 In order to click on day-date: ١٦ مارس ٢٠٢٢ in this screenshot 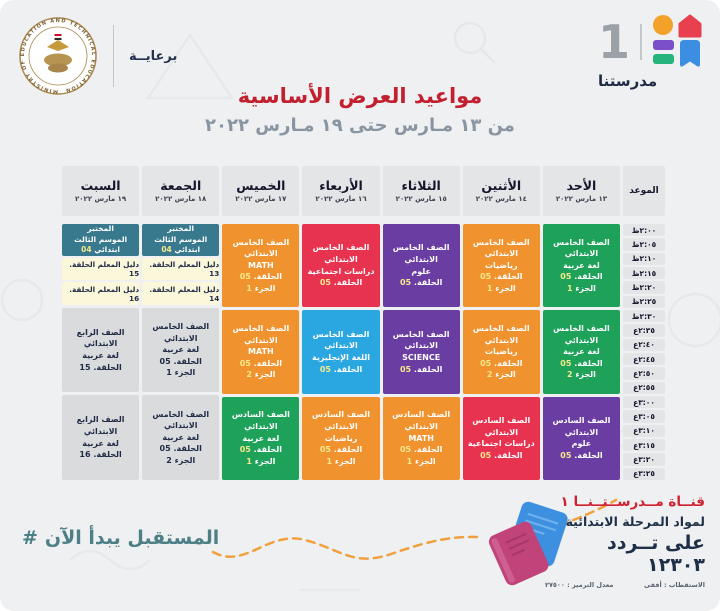, I will do `click(341, 198)`.